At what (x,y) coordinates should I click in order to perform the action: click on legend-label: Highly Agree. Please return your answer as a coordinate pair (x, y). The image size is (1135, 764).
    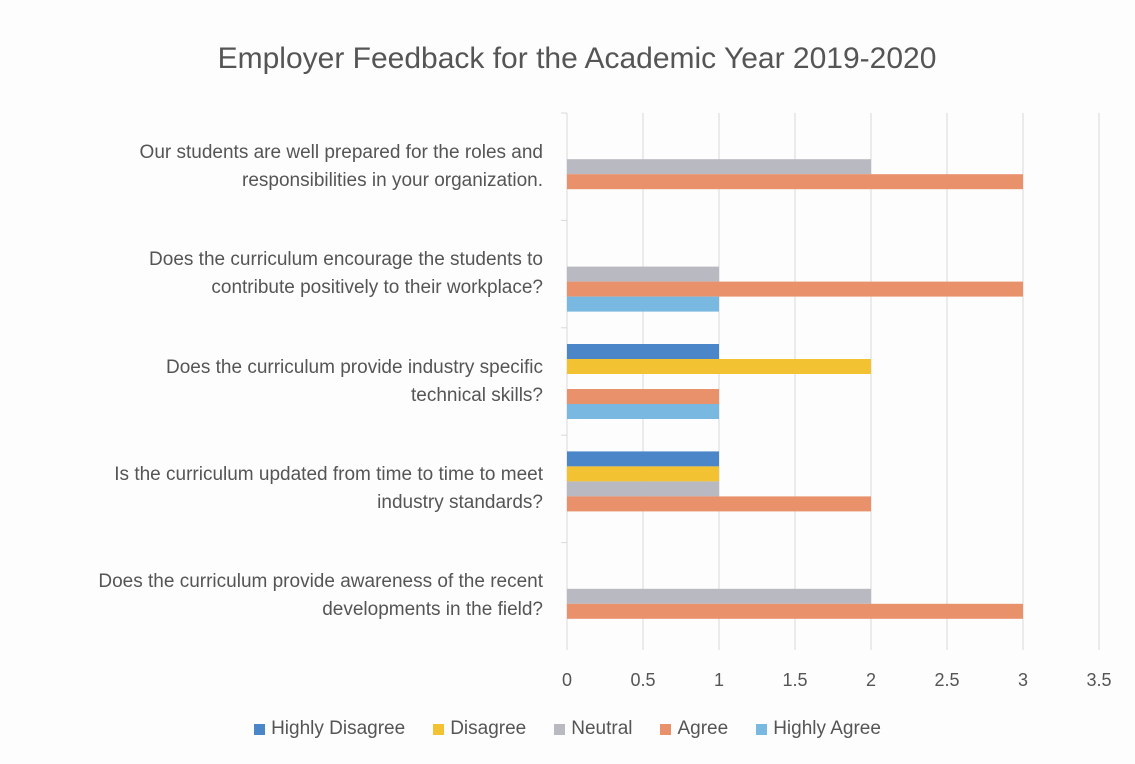
    Looking at the image, I should click on (827, 728).